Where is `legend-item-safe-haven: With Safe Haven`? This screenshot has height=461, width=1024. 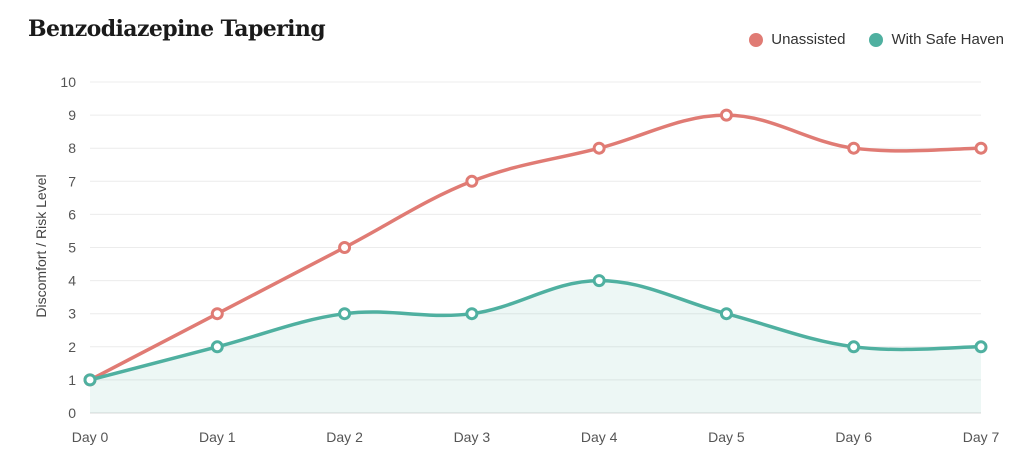 legend-item-safe-haven: With Safe Haven is located at coordinates (936, 39).